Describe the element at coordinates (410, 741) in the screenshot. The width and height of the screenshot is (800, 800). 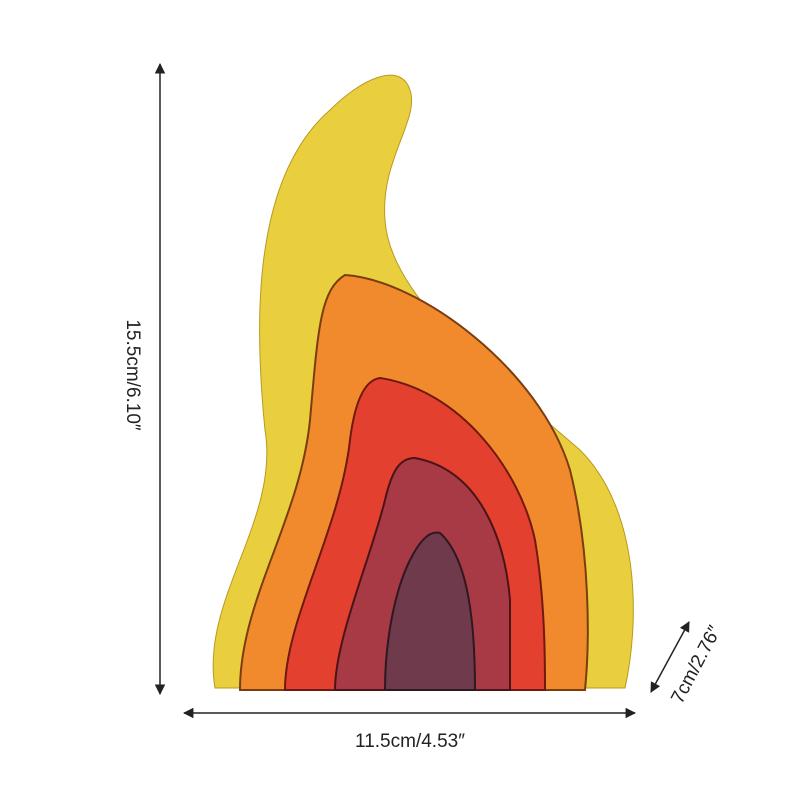
I see `width-label: 11.5cm/4.53″` at that location.